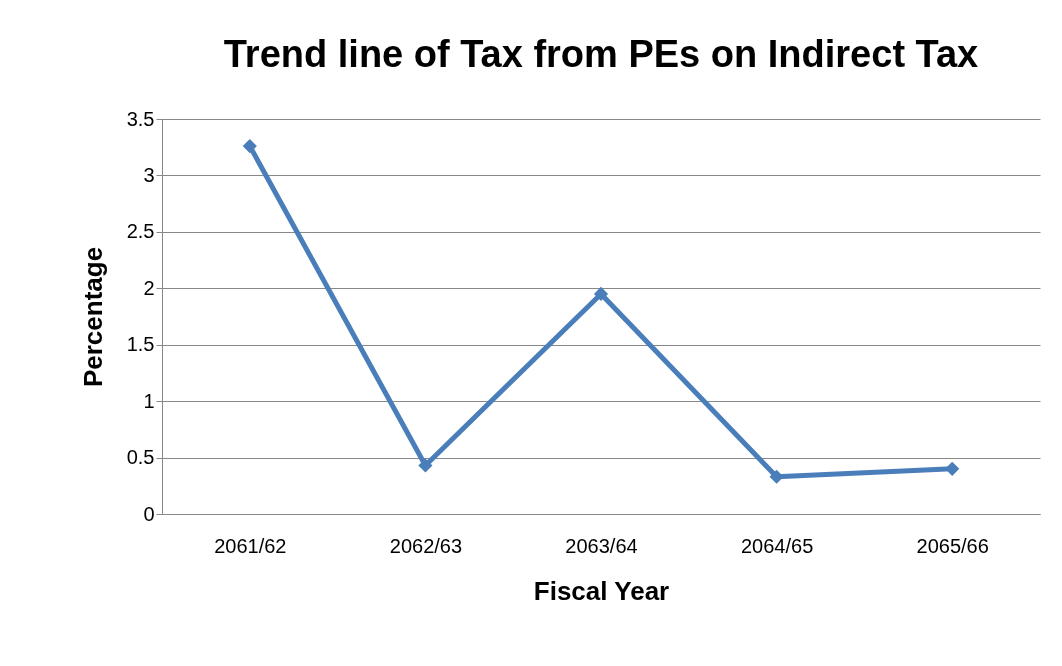 This screenshot has height=666, width=1062. Describe the element at coordinates (149, 287) in the screenshot. I see `y-tick-label: 2` at that location.